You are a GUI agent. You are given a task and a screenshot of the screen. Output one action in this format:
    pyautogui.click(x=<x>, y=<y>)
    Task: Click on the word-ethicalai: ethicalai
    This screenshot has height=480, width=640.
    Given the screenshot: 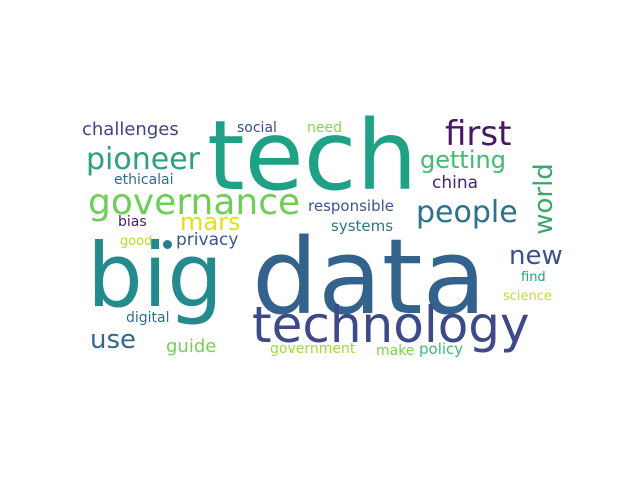 What is the action you would take?
    pyautogui.click(x=144, y=180)
    